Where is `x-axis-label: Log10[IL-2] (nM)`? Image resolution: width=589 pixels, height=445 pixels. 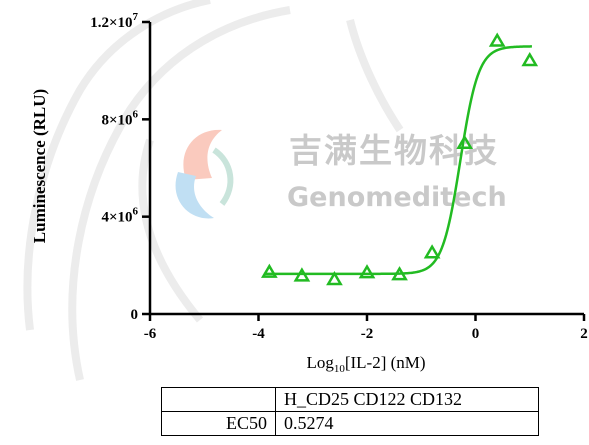
x-axis-label: Log10[IL-2] (nM) is located at coordinates (365, 364).